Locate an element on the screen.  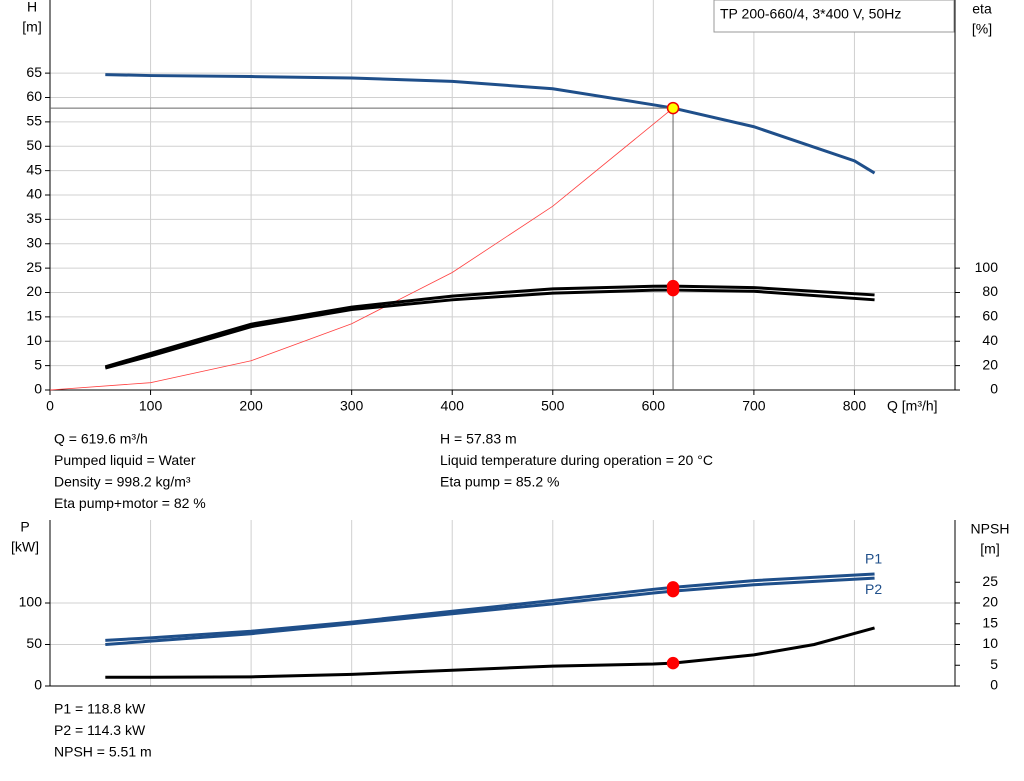
info-text: Q = 619.6 m³/h is located at coordinates (101, 439).